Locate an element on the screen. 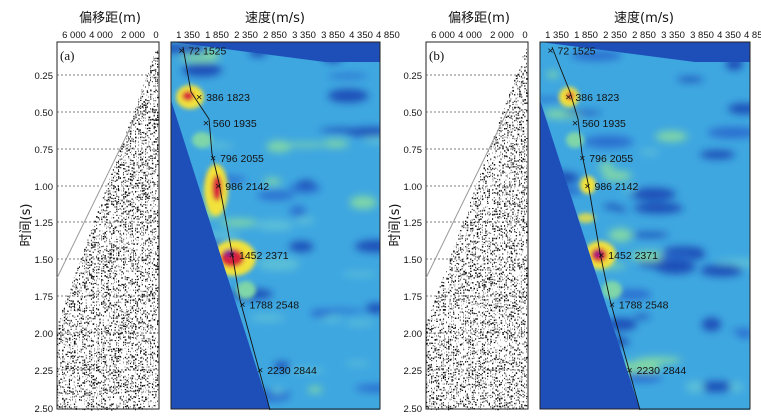 The image size is (761, 418). velocity-pick-label: 796 2055 is located at coordinates (242, 159).